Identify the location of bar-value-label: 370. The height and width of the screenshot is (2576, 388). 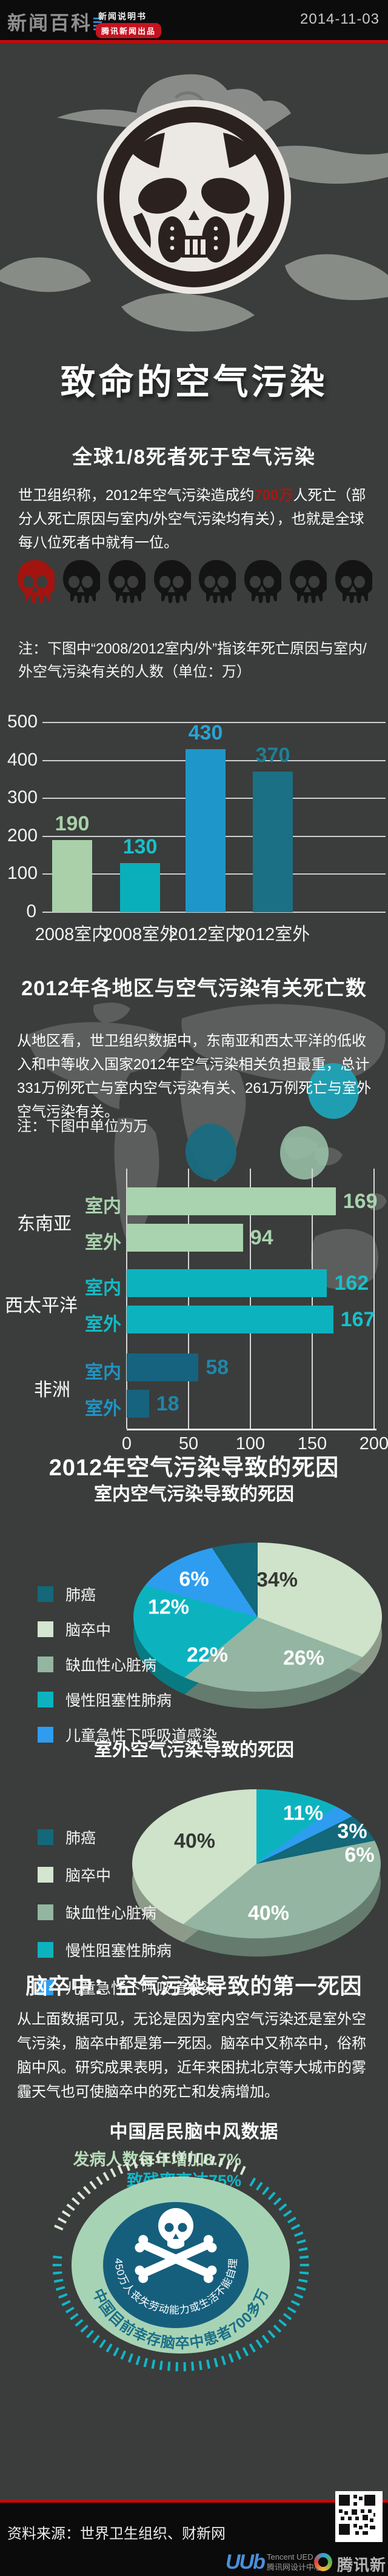
(272, 755).